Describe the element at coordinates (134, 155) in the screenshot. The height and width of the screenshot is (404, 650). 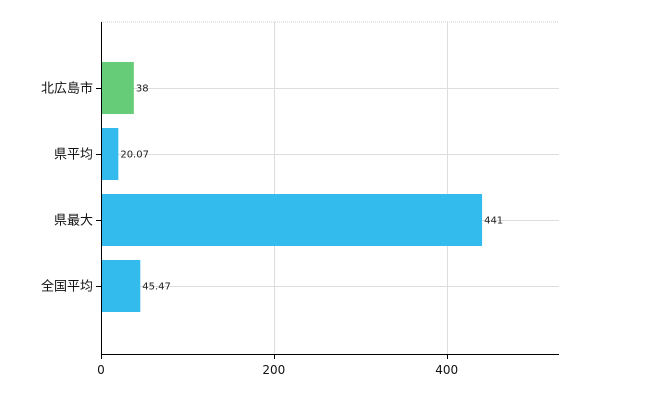
I see `data-label: 20.07` at that location.